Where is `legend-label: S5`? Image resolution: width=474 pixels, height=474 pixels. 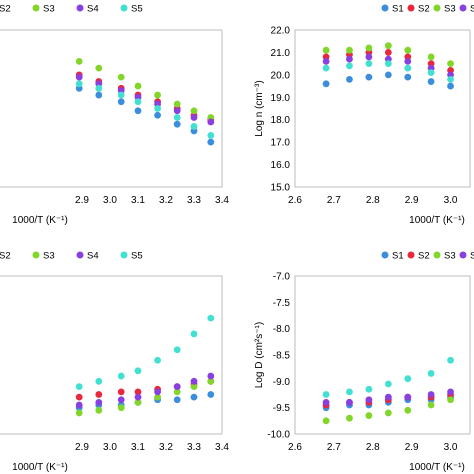 legend-label: S5 is located at coordinates (137, 9).